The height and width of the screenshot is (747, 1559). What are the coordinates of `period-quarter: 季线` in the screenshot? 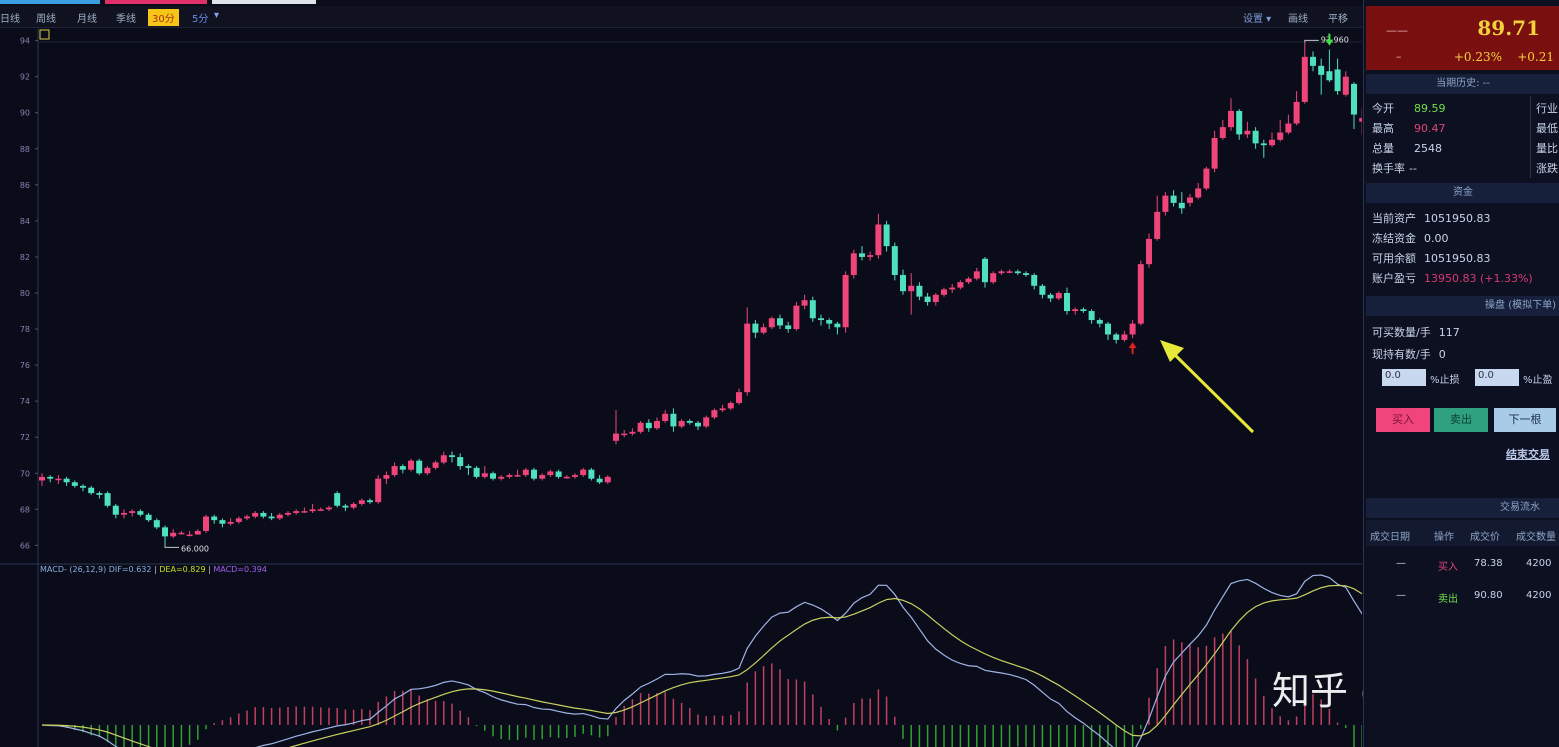 It's located at (126, 19).